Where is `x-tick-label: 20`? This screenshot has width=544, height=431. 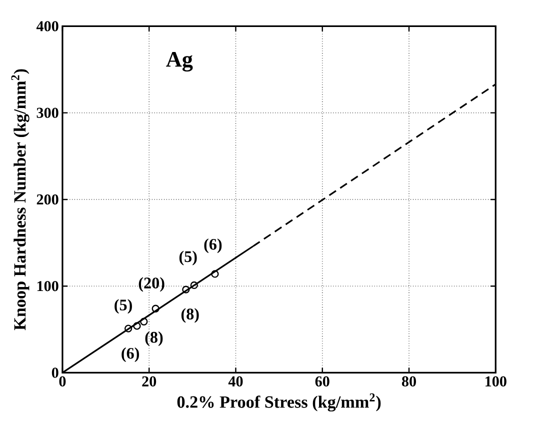 x-tick-label: 20 is located at coordinates (149, 381).